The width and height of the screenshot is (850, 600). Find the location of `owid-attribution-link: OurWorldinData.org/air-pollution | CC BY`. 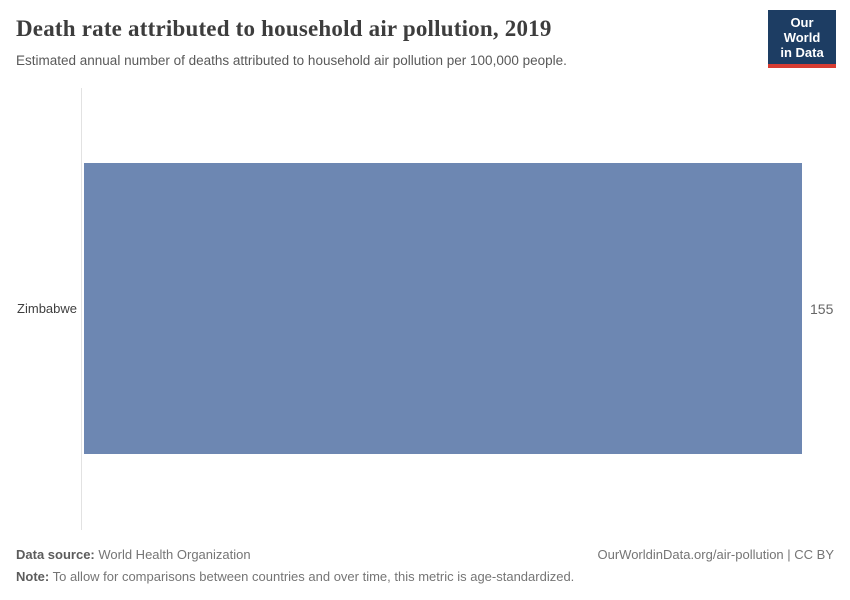

owid-attribution-link: OurWorldinData.org/air-pollution | CC BY is located at coordinates (715, 554).